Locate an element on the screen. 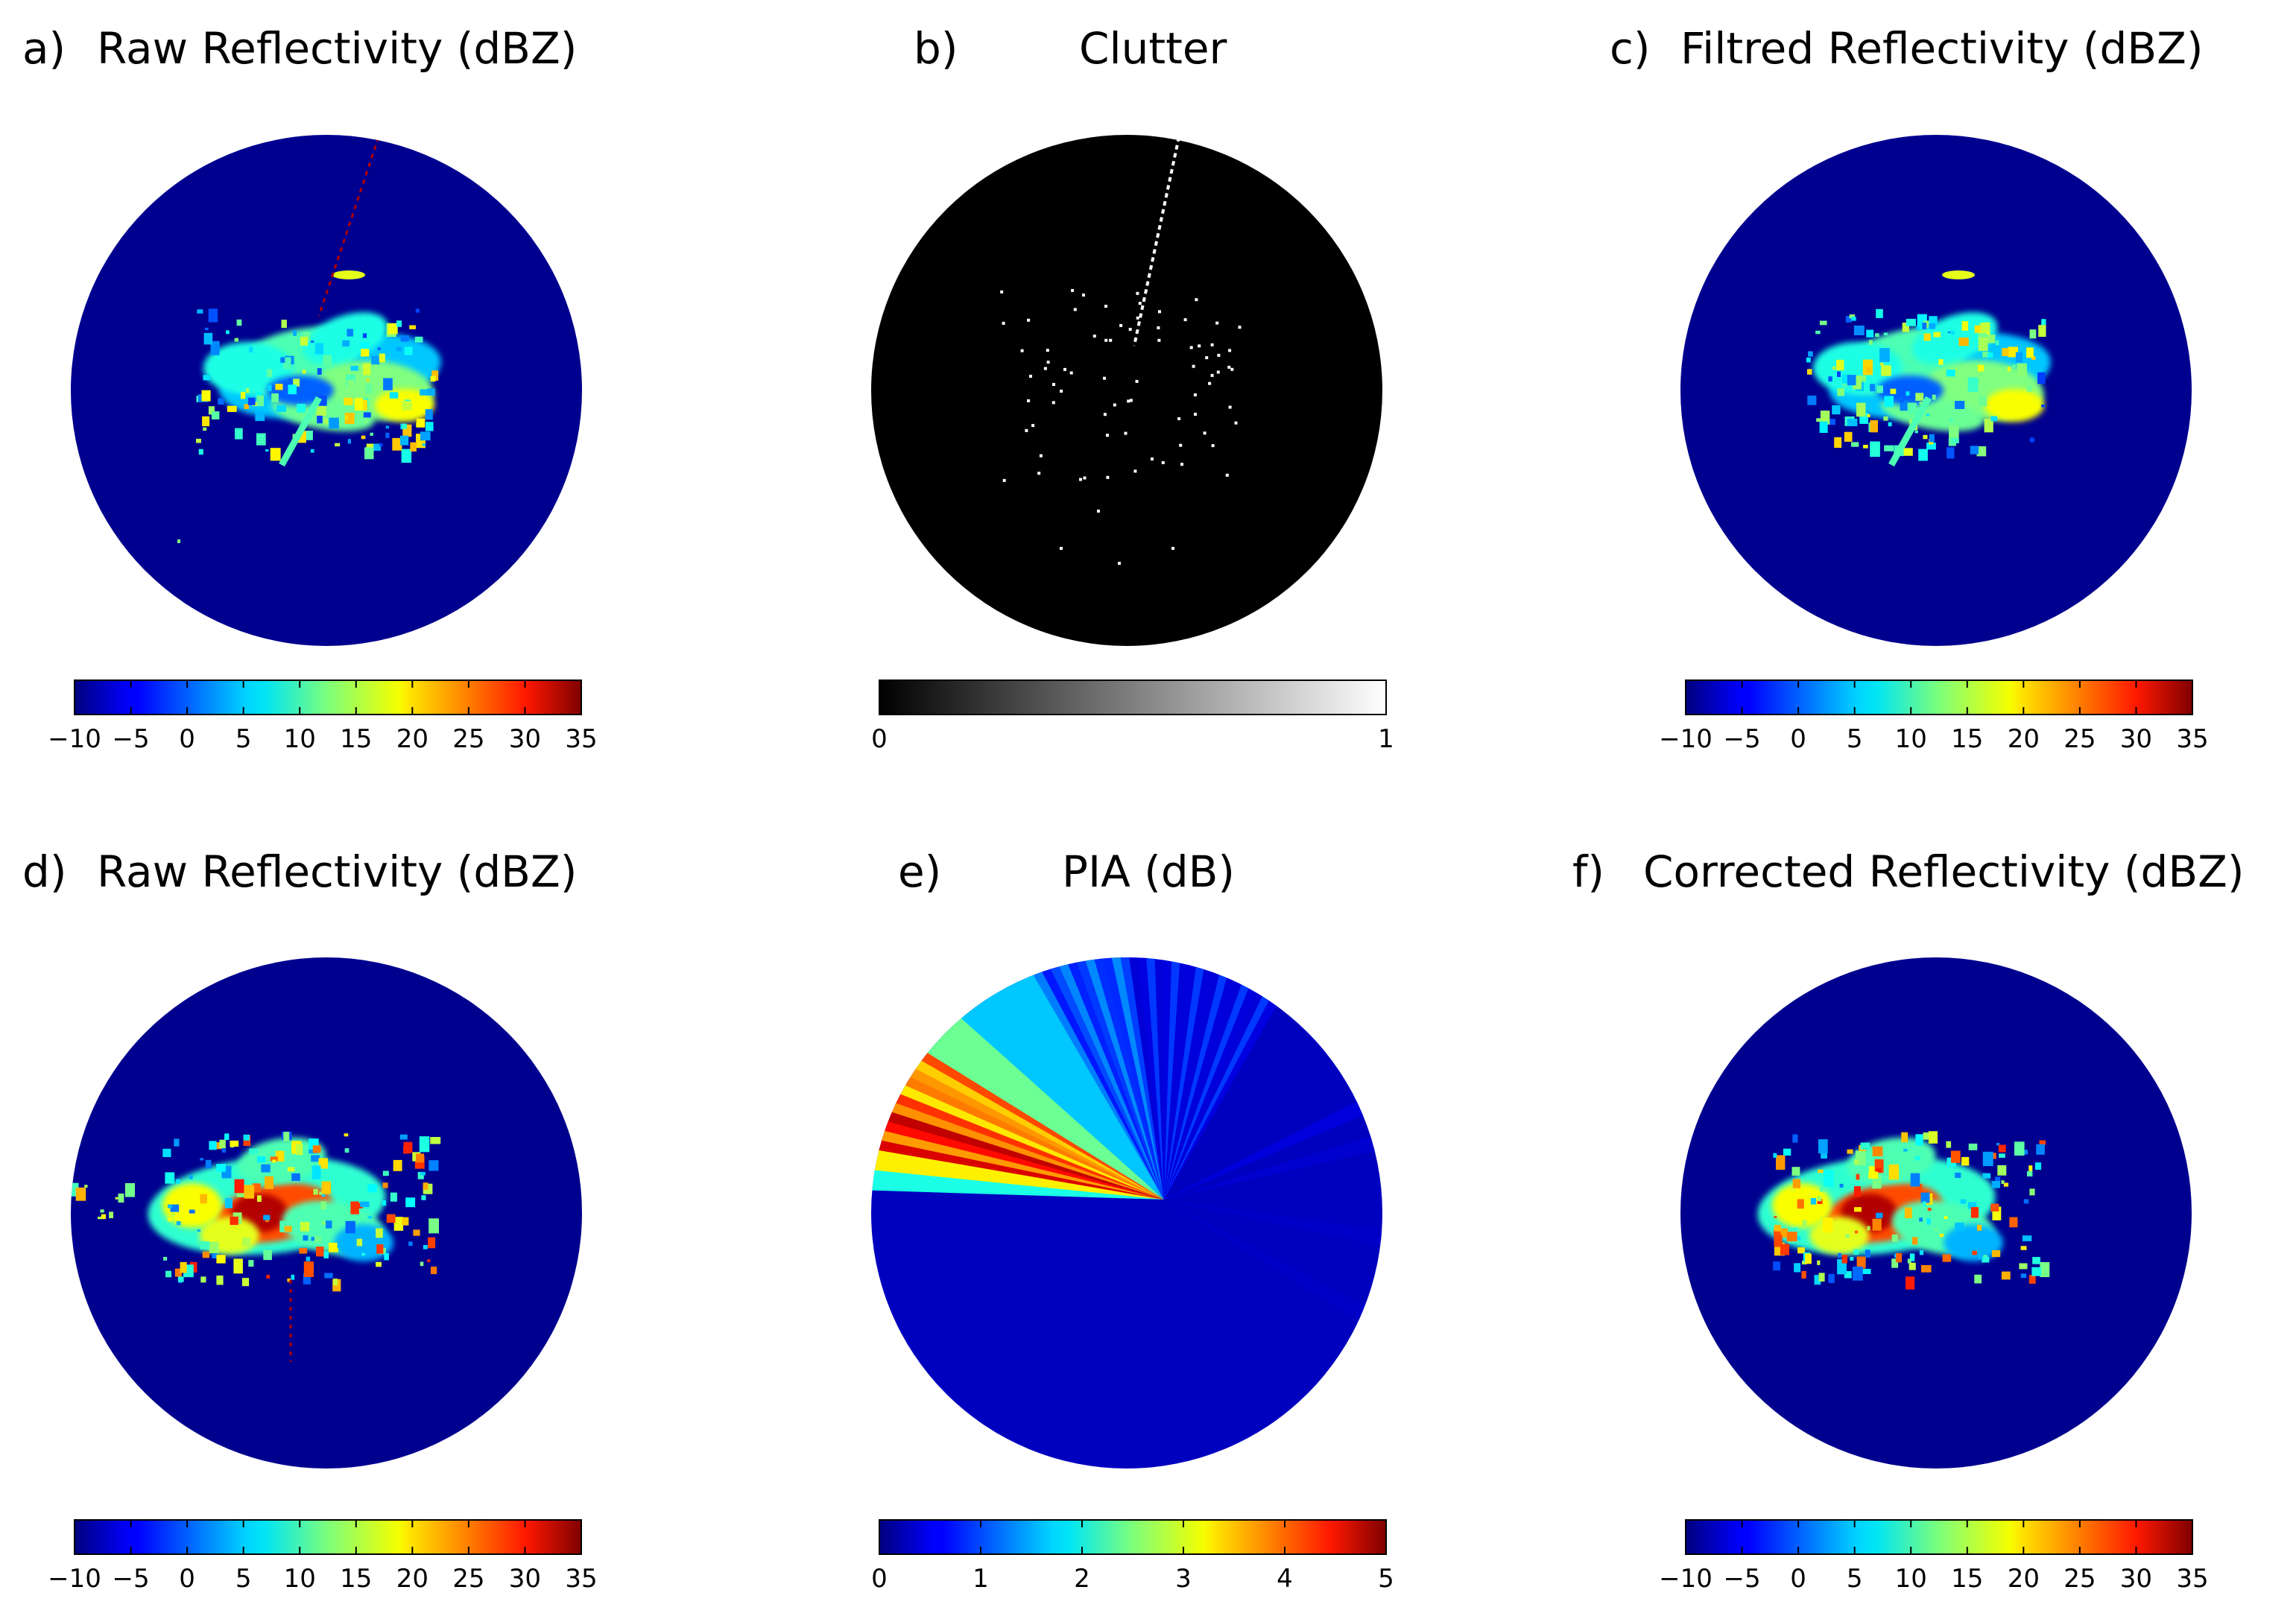 This screenshot has width=2296, height=1622. colorbar-tick-label: 1 is located at coordinates (981, 1579).